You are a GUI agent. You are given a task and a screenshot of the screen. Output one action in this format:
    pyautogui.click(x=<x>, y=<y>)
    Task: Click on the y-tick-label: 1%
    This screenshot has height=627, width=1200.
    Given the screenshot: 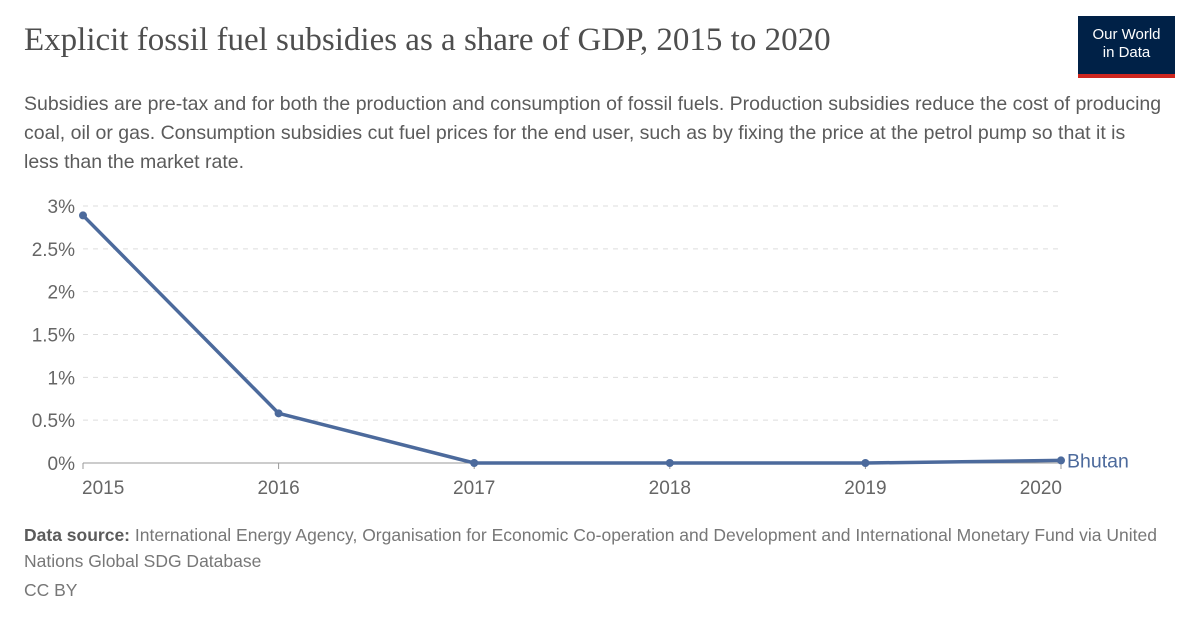 What is the action you would take?
    pyautogui.click(x=62, y=378)
    